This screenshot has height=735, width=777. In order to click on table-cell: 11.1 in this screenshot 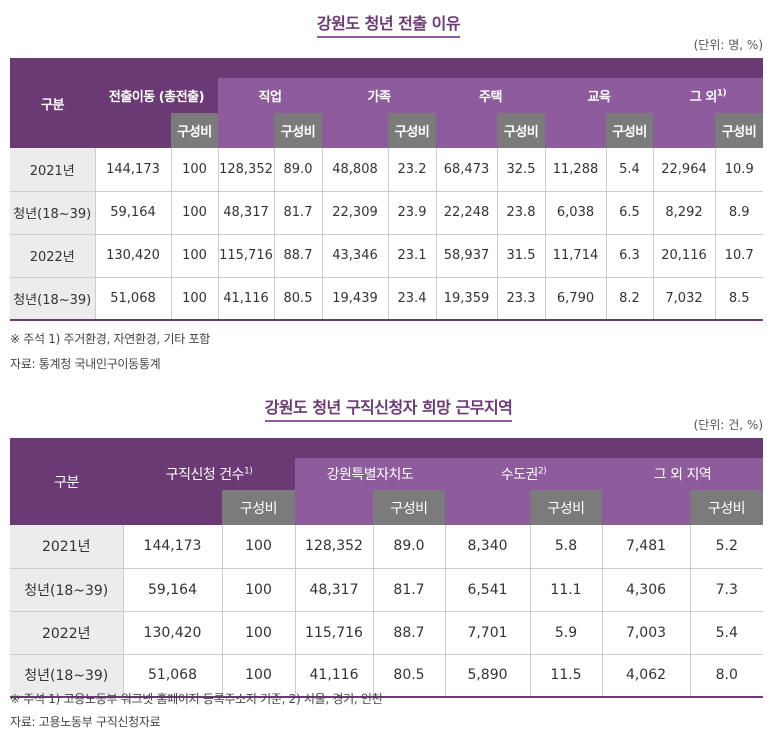, I will do `click(565, 590)`.